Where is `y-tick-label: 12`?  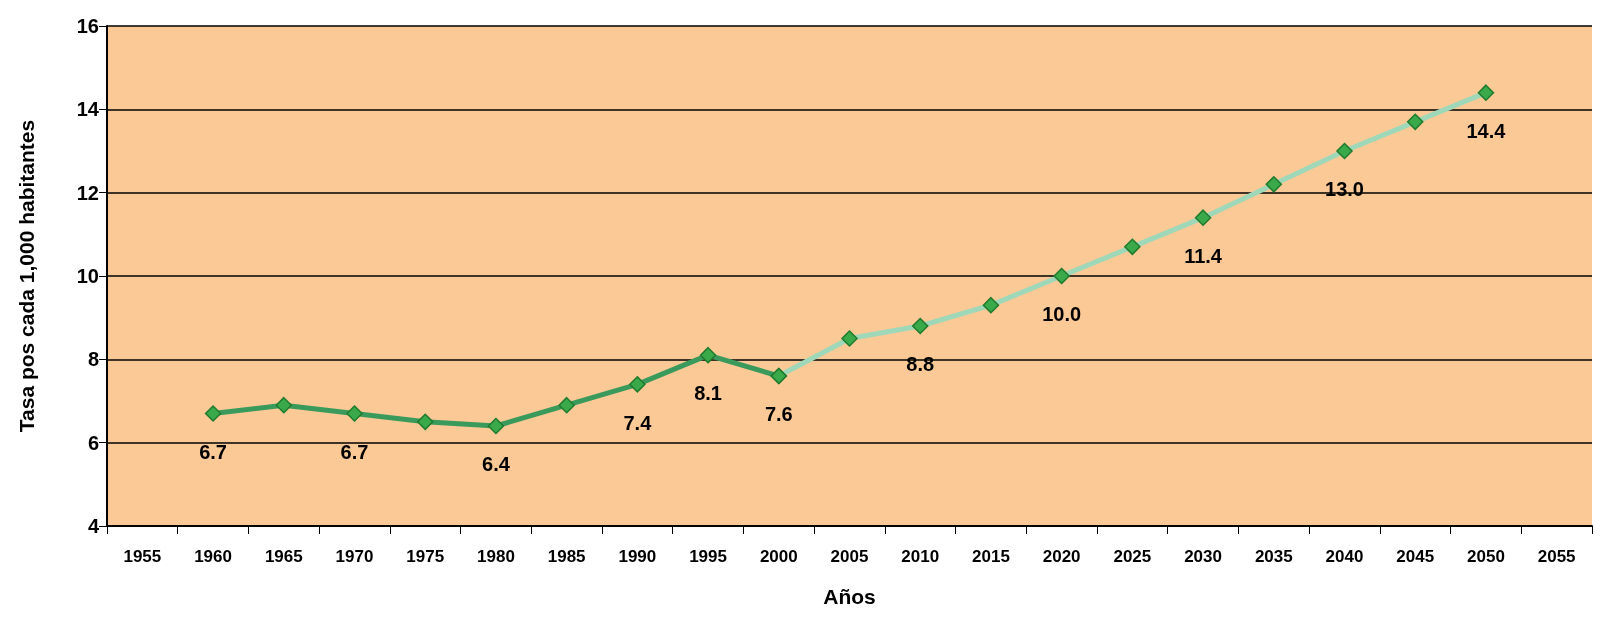 y-tick-label: 12 is located at coordinates (87, 192).